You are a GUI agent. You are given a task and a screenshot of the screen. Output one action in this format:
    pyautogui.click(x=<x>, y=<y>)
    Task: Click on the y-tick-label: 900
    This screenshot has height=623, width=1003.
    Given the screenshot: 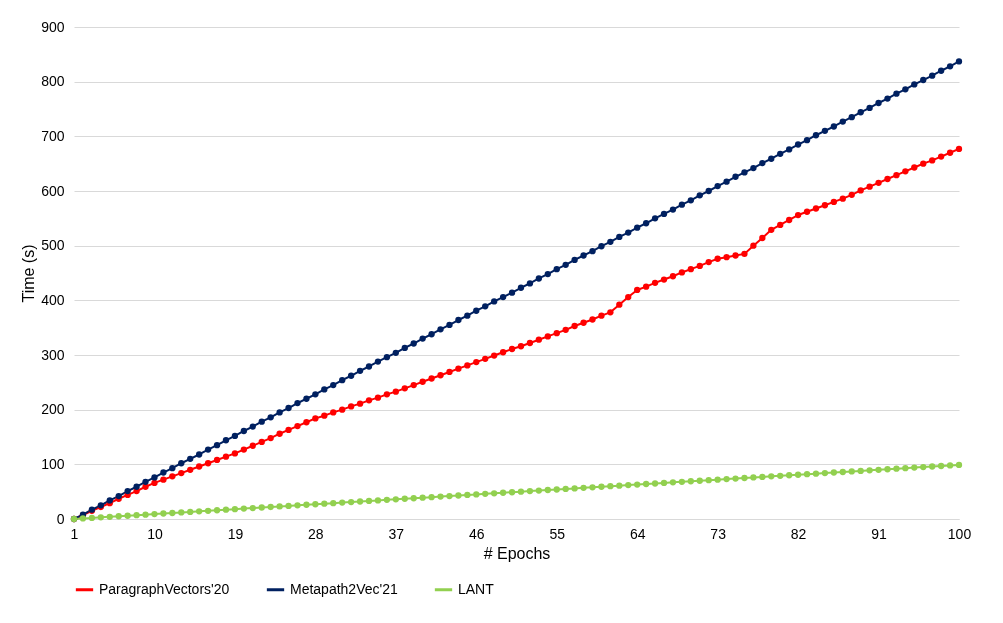 What is the action you would take?
    pyautogui.click(x=53, y=26)
    